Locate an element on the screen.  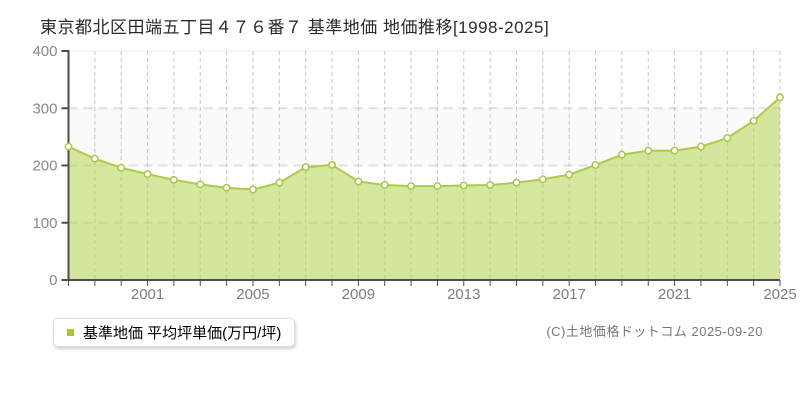
legend: 基準地価 平均坪単価(万円/坪) is located at coordinates (174, 332).